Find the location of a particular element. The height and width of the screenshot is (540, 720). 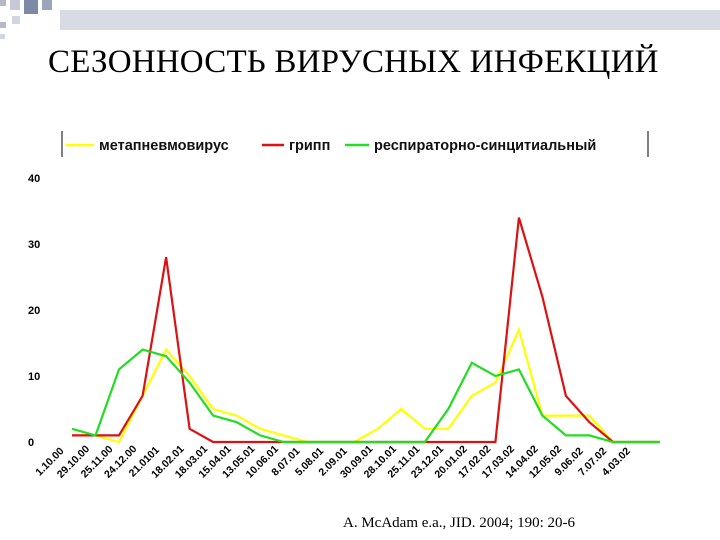

y-tick-label: 0 is located at coordinates (31, 443).